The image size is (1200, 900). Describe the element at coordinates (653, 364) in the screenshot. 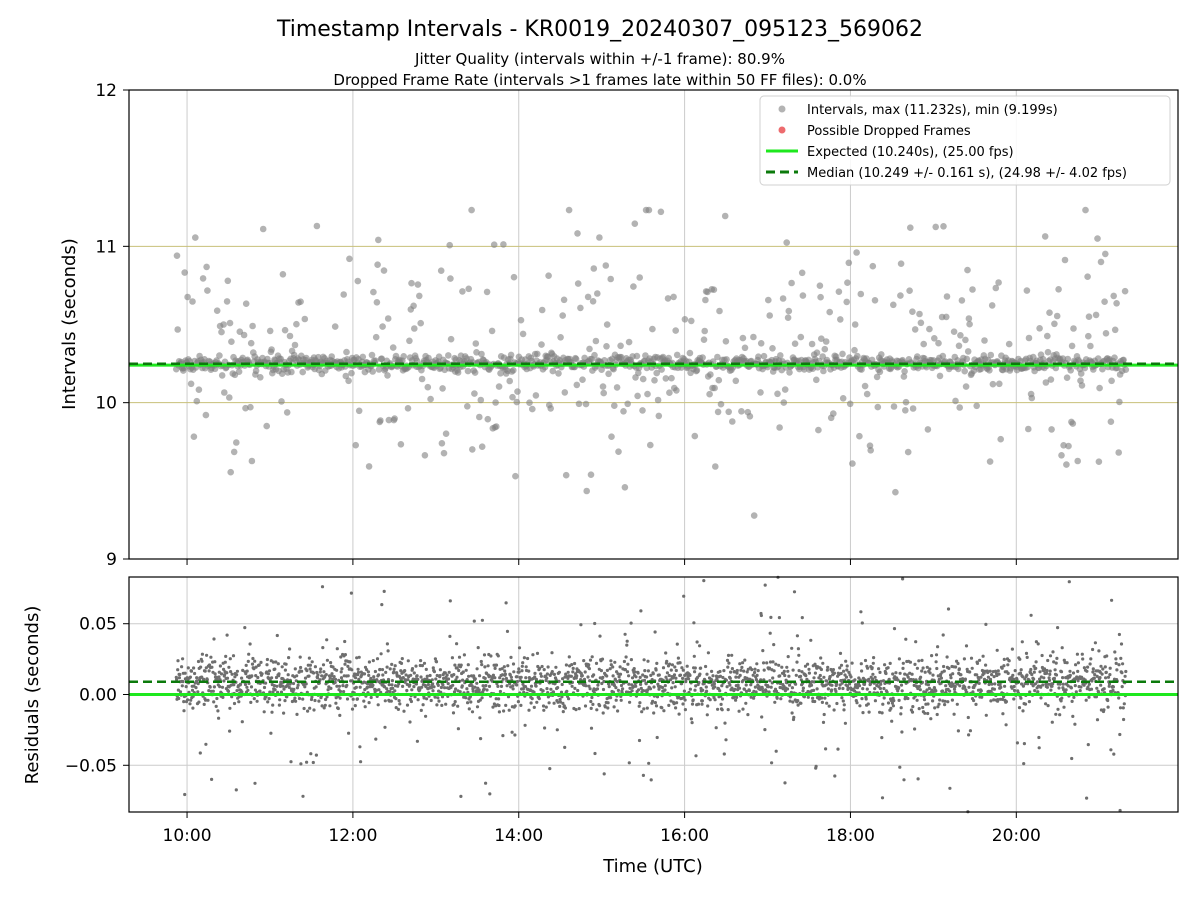

I see `intervals-reference-lines` at that location.